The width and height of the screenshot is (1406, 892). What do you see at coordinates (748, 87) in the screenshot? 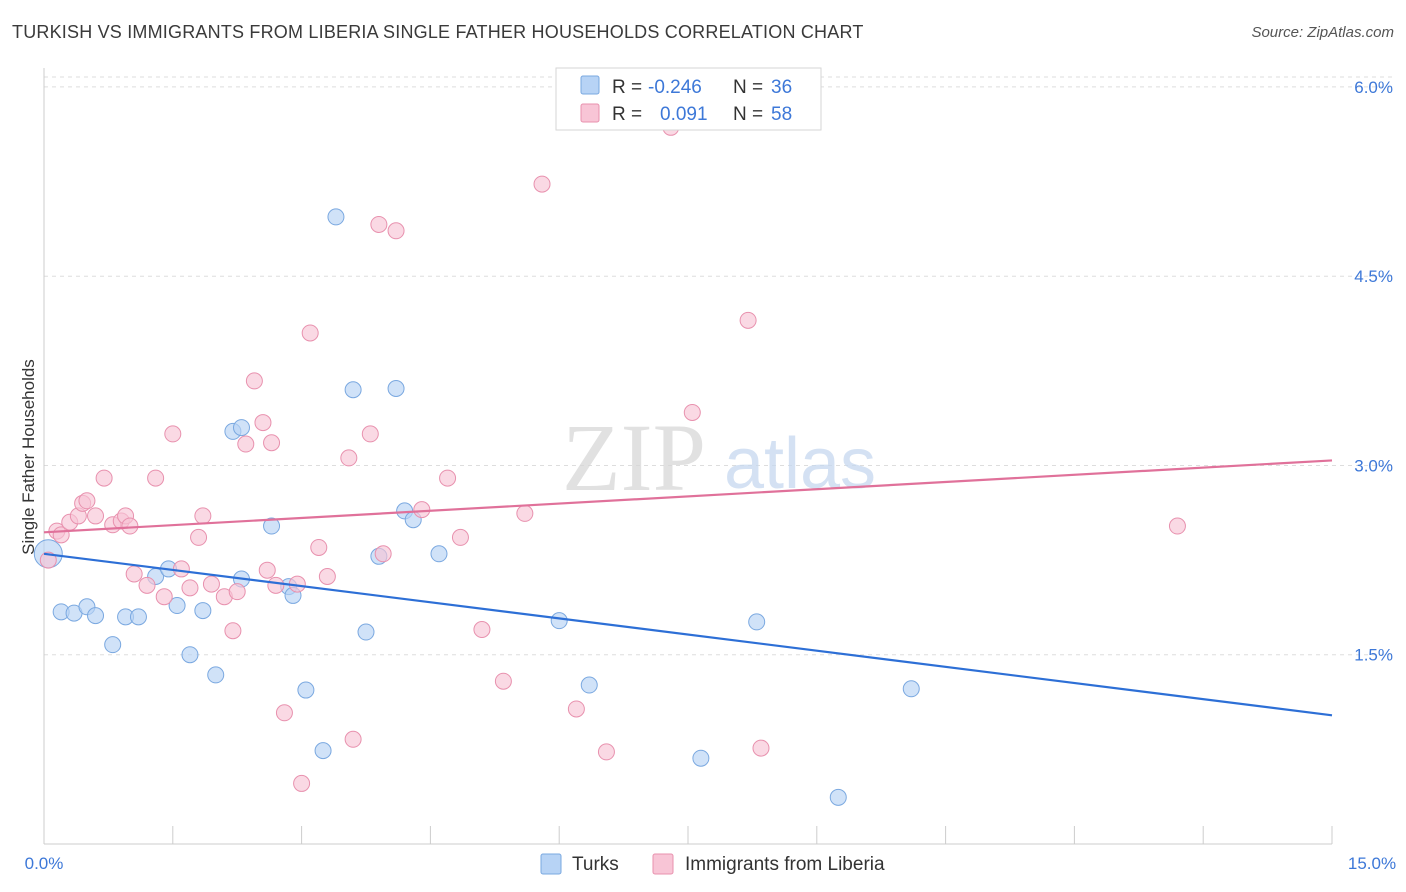
I see `turks-n-label: N =` at bounding box center [748, 87].